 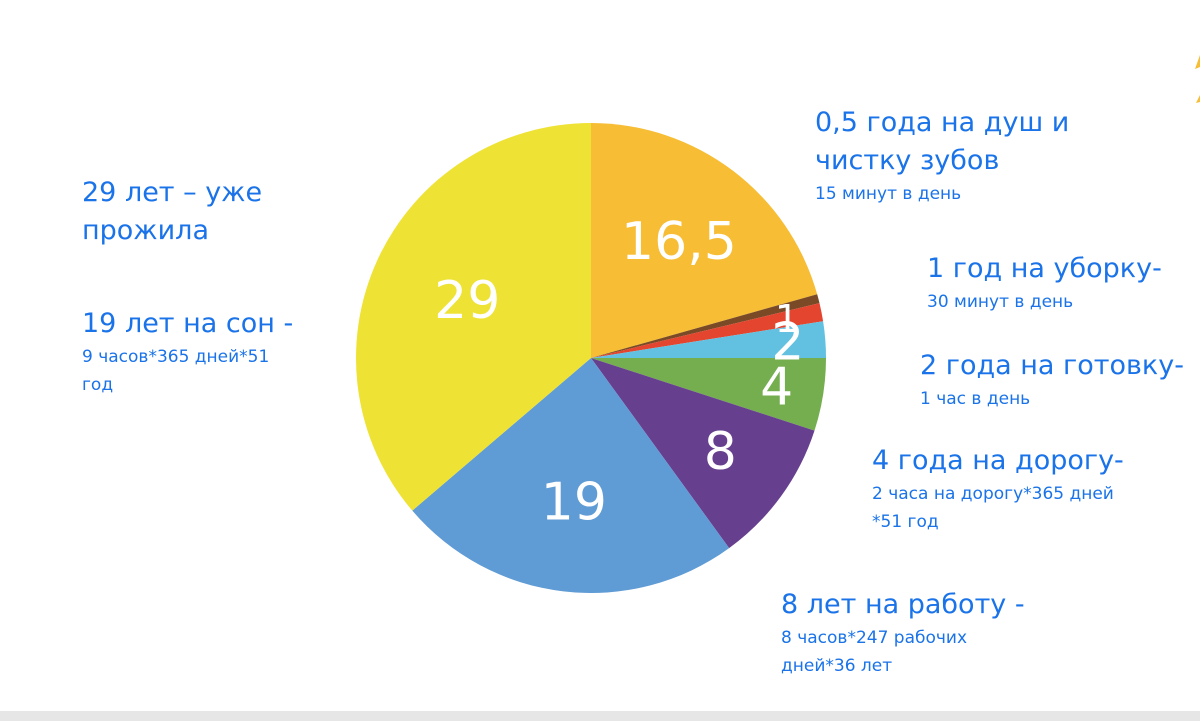 I want to click on annotation-work-sub: 8 часов*247 рабочих дней*36 лет, so click(x=874, y=652).